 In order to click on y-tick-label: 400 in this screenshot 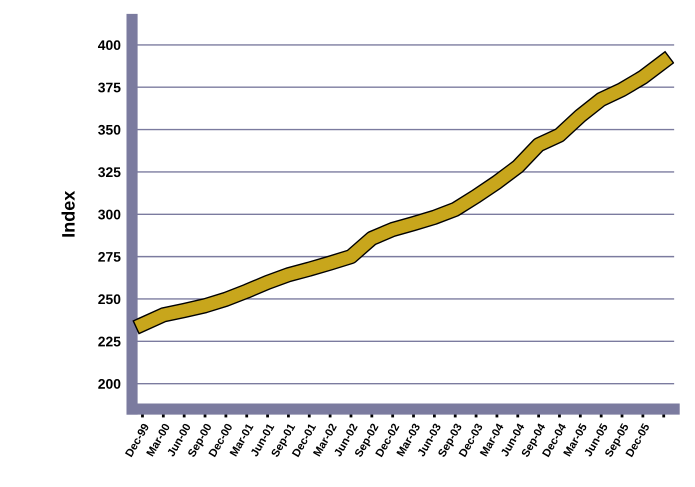, I will do `click(109, 45)`.